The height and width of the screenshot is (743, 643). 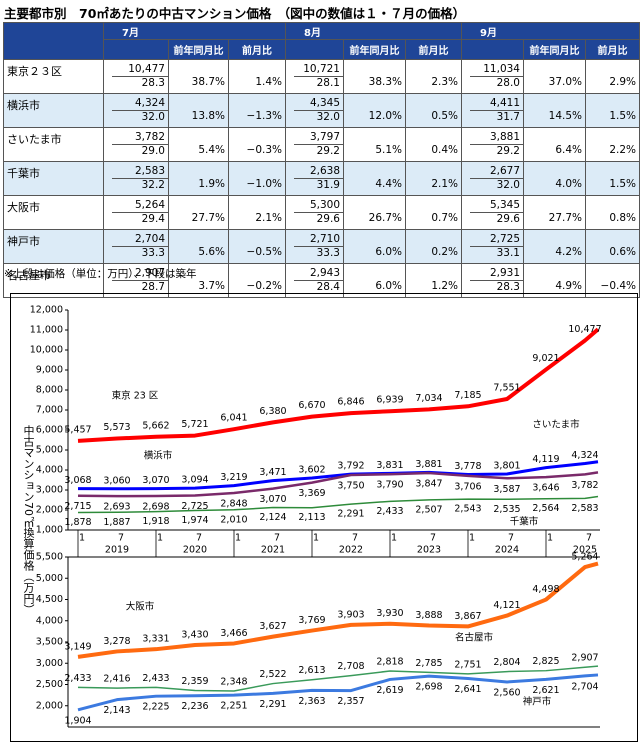 What do you see at coordinates (155, 521) in the screenshot?
I see `value-label: 1,918` at bounding box center [155, 521].